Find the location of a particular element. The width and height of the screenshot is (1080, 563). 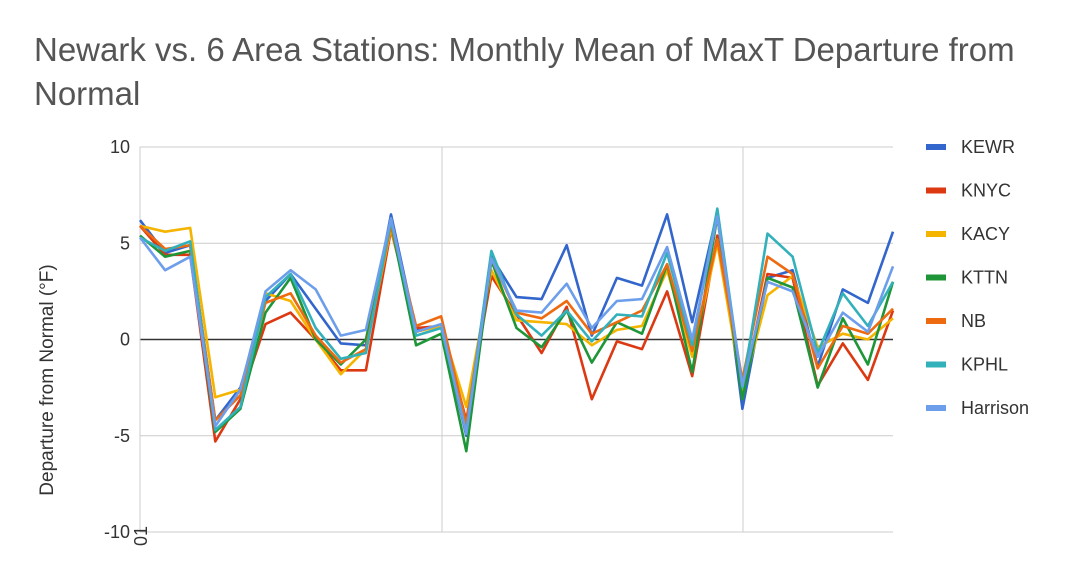

y-tick-label: -10 is located at coordinates (117, 532).